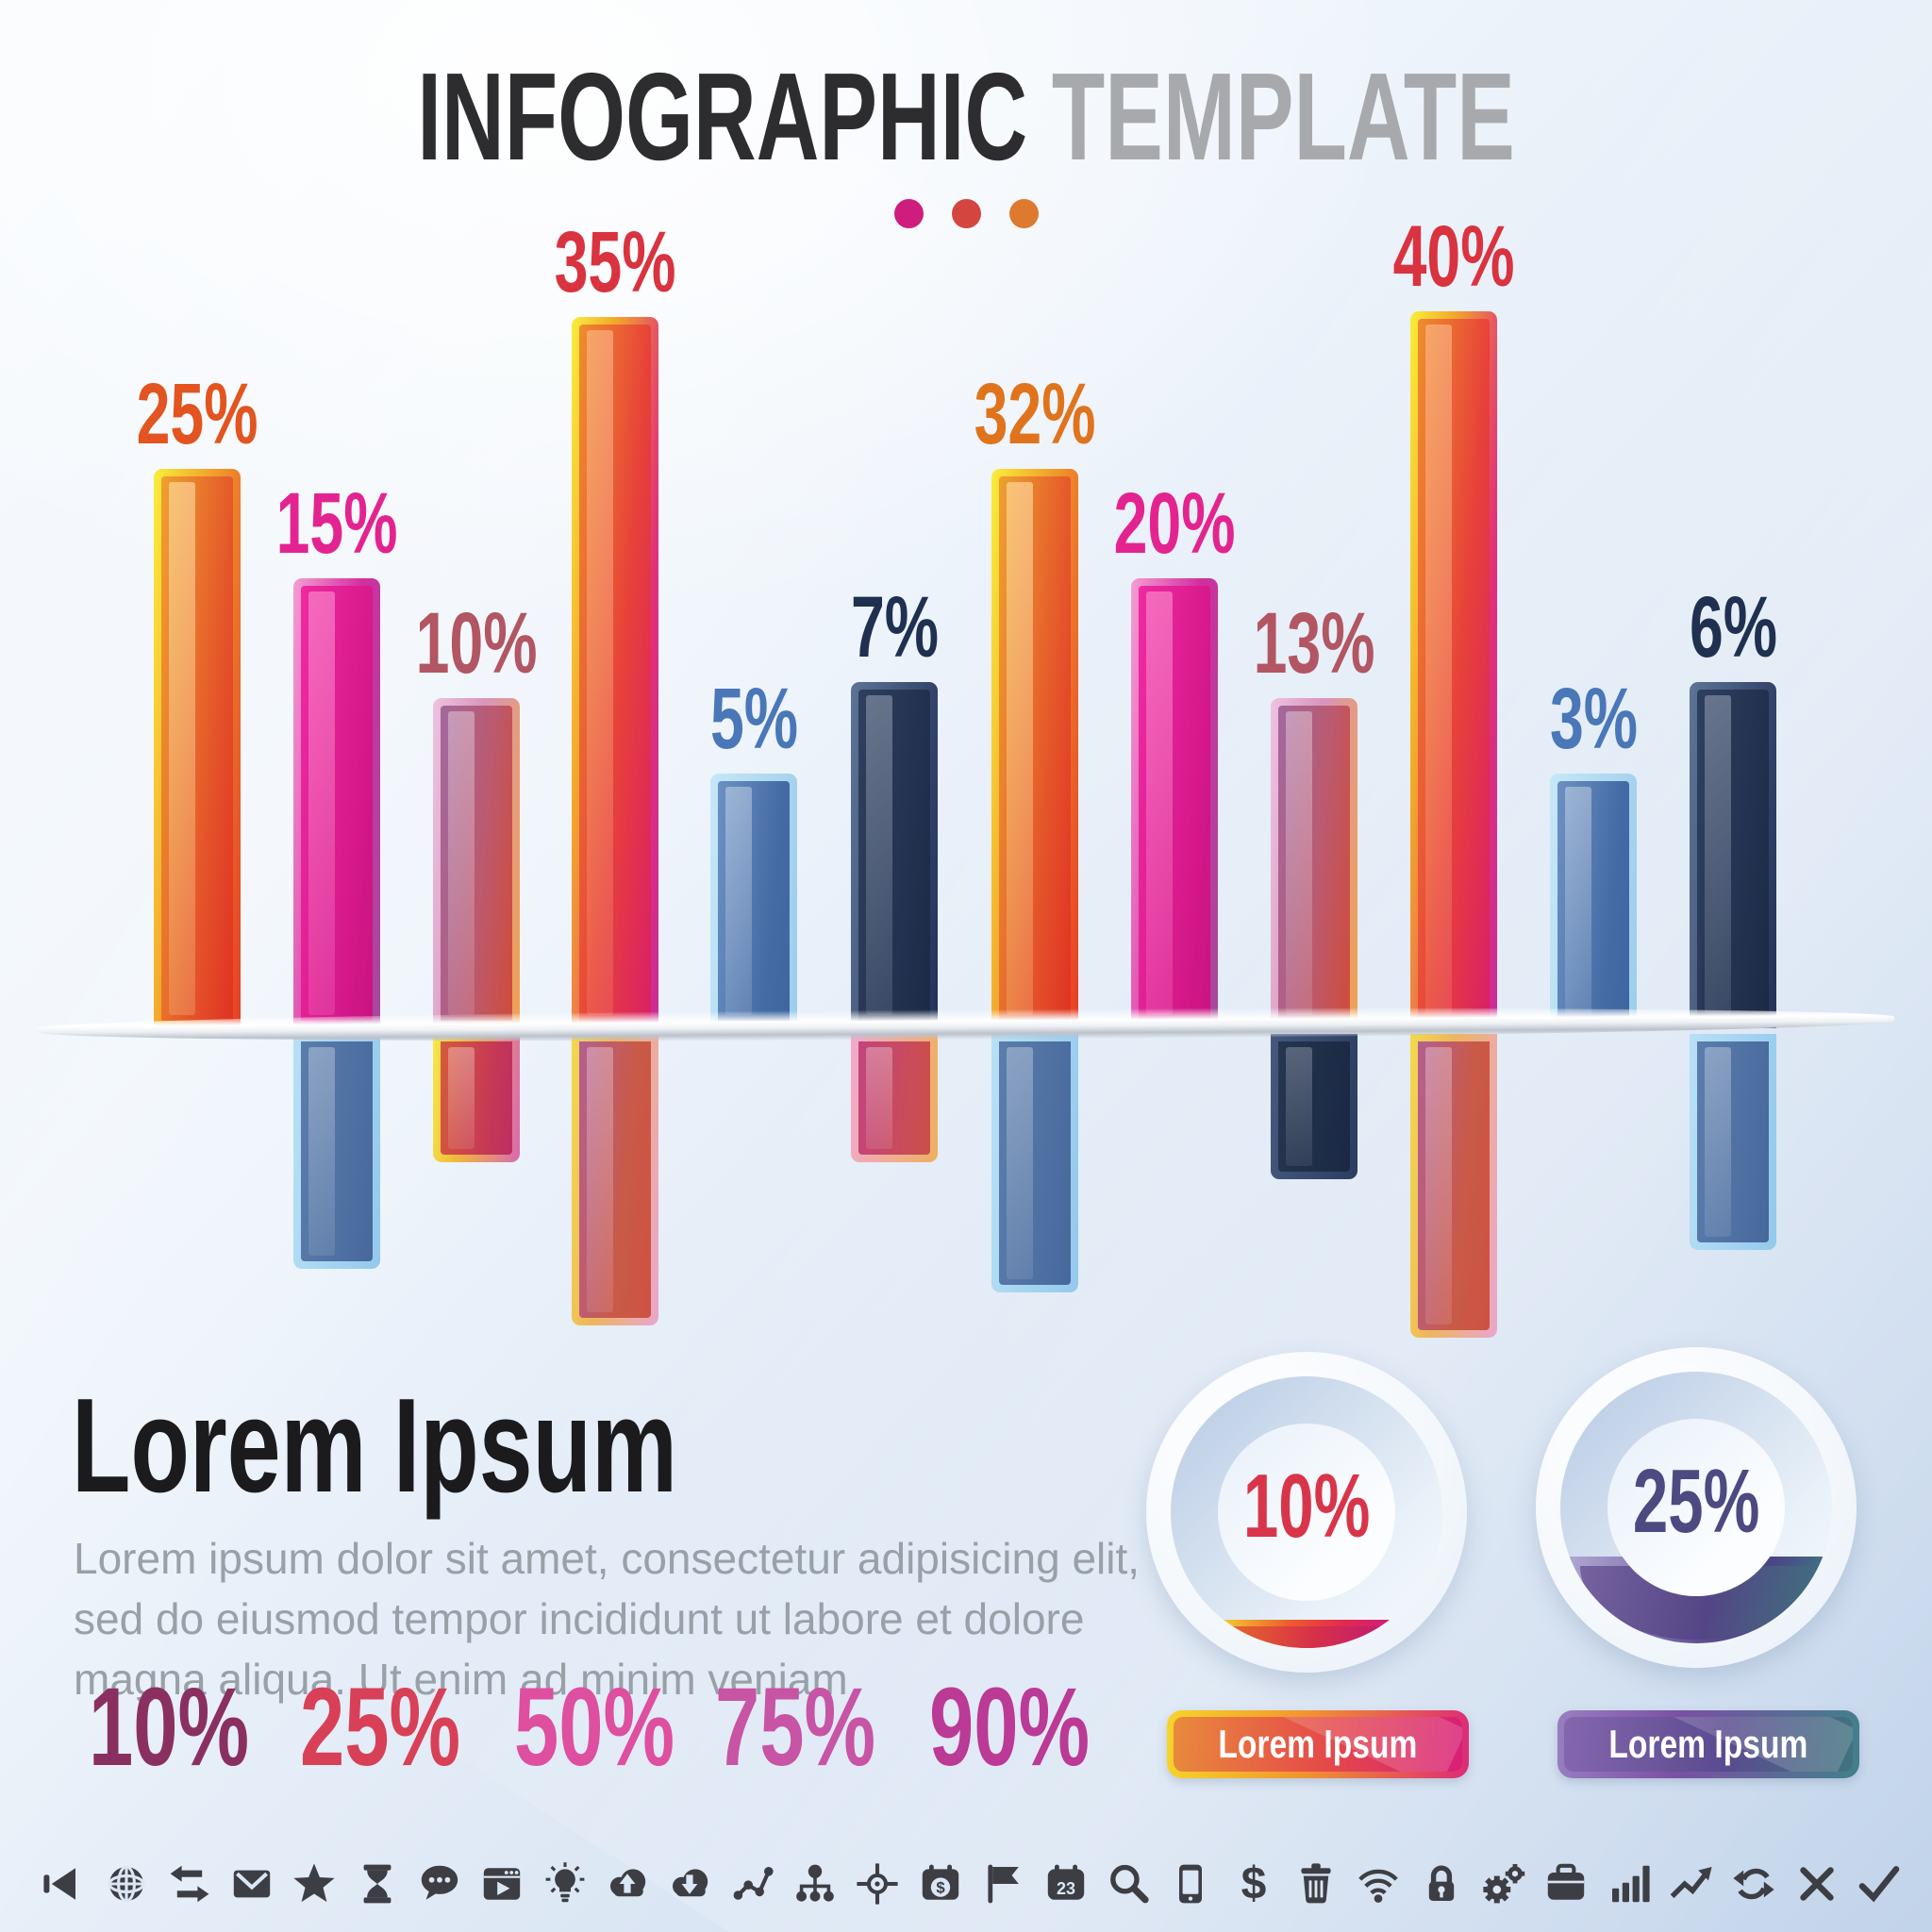  I want to click on flag-icon, so click(1003, 1883).